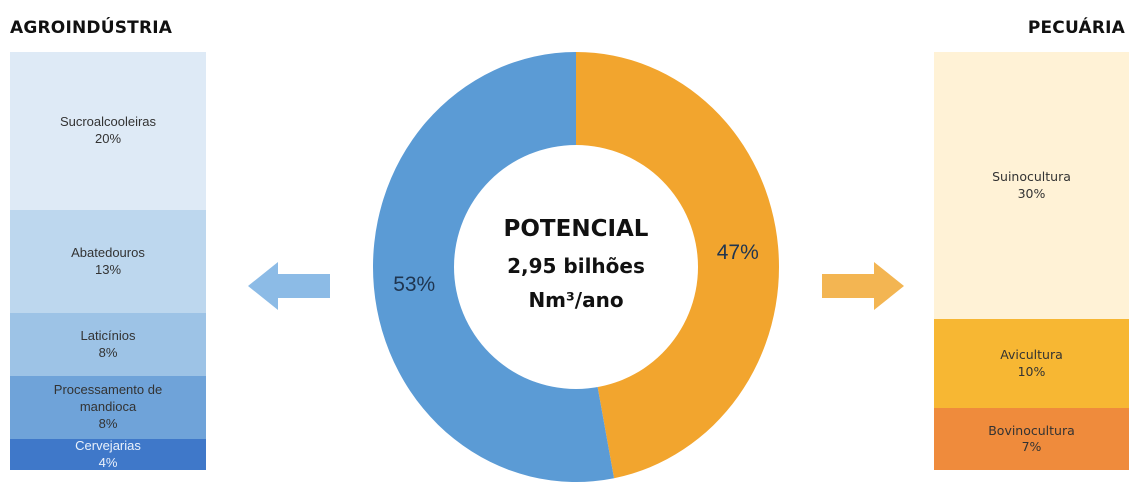 Image resolution: width=1137 pixels, height=482 pixels. Describe the element at coordinates (1031, 371) in the screenshot. I see `pecuaria-segment-percent: 10%` at that location.